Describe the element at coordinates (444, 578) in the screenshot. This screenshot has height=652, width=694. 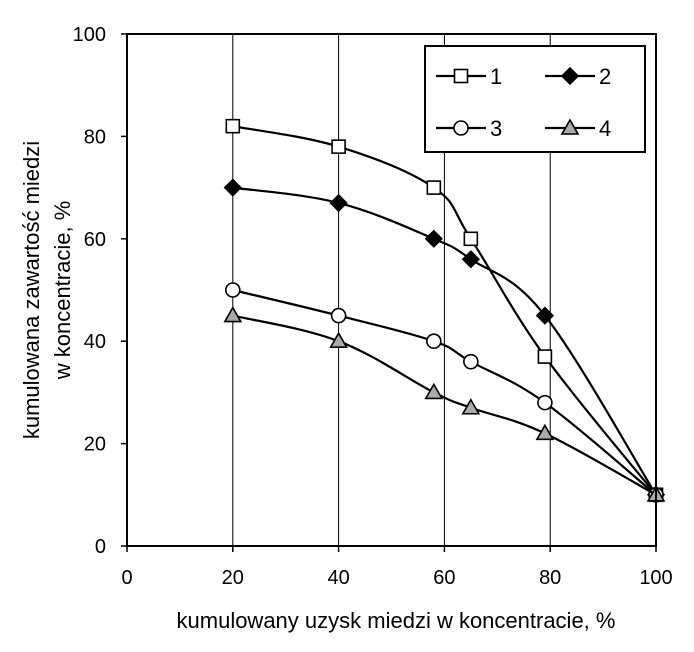
I see `x-tick-label: 60` at that location.